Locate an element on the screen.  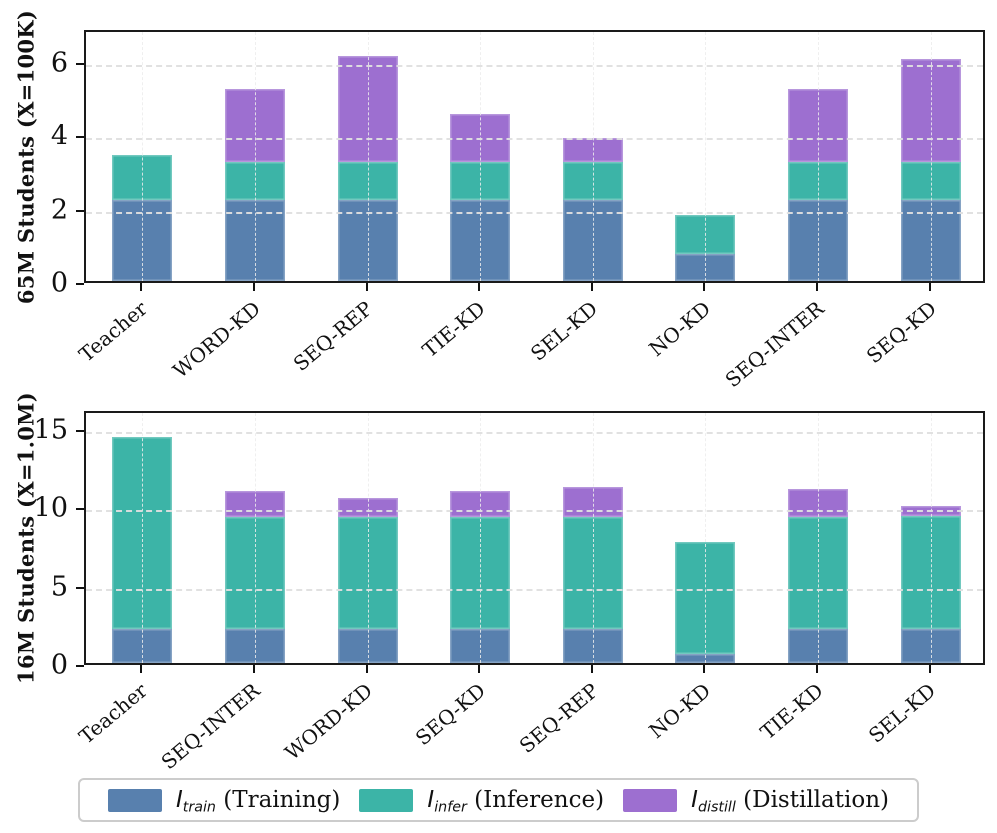
legend-label-distill: Idistill (Distillation) is located at coordinates (790, 801).